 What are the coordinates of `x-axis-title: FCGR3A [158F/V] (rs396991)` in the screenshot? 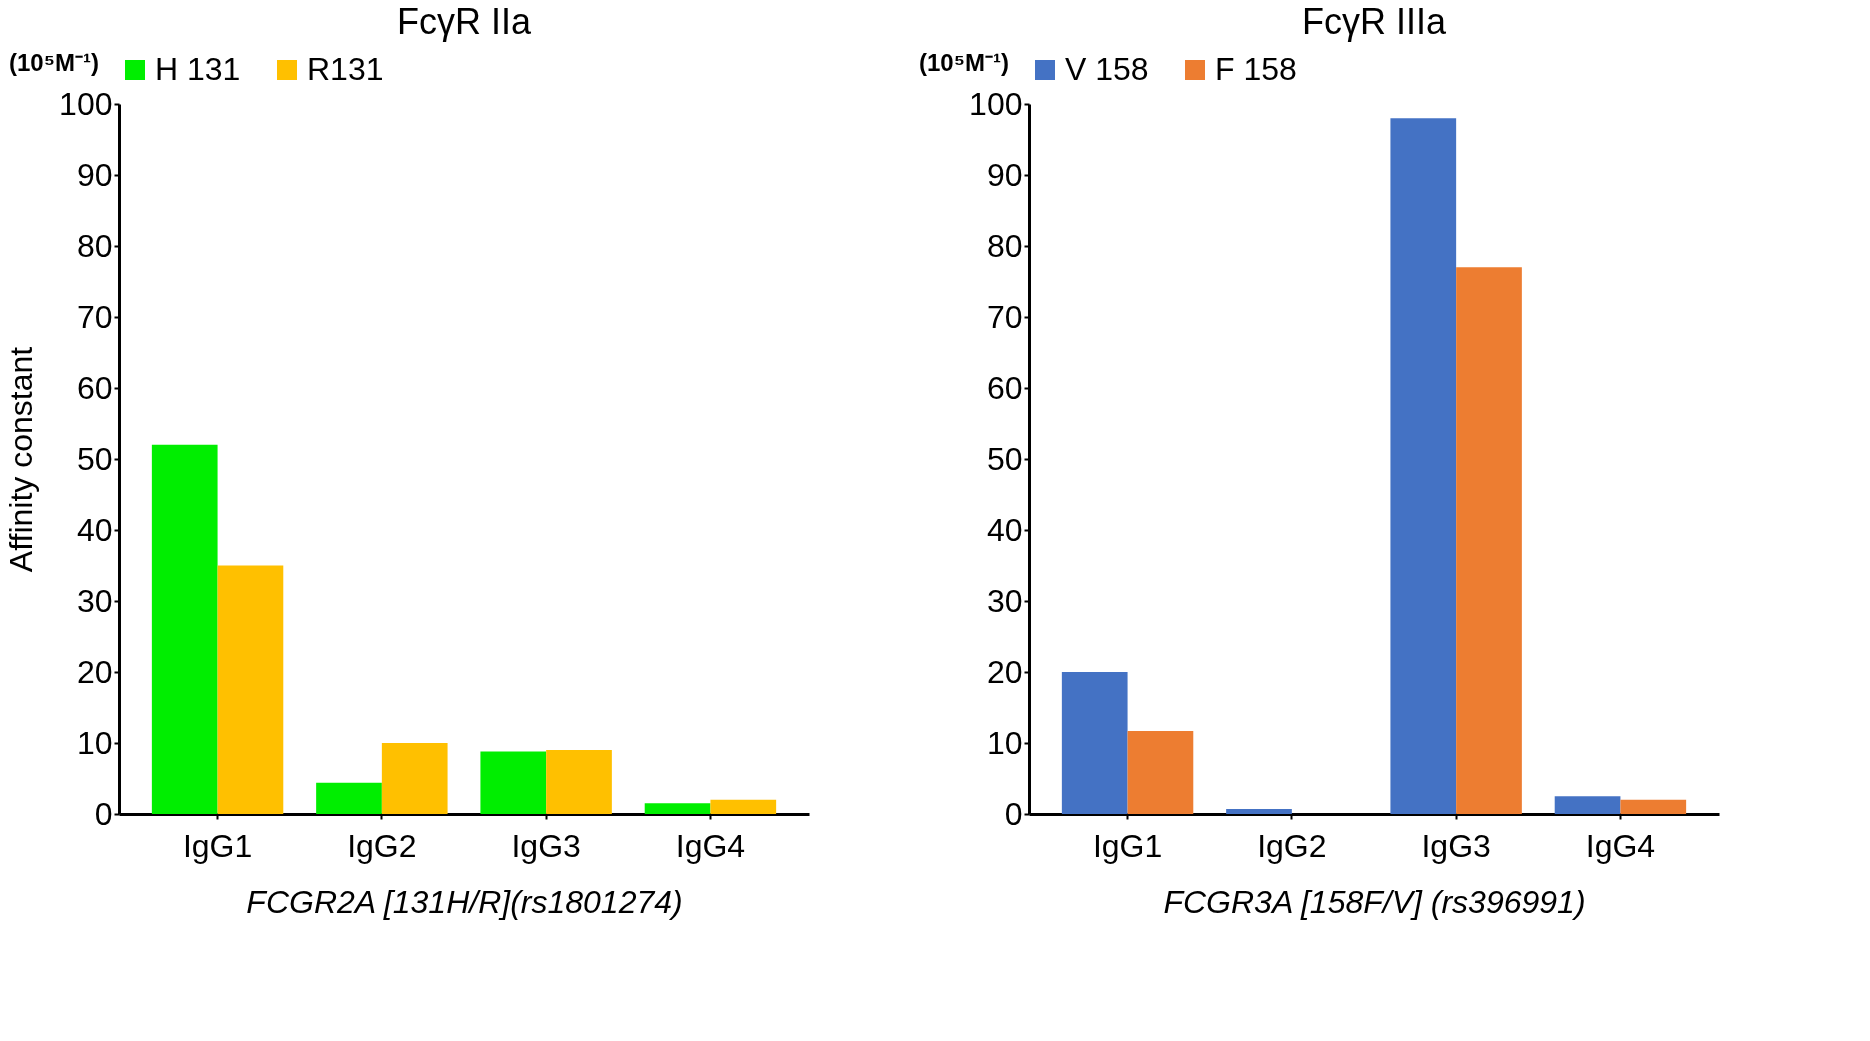 It's located at (1374, 901).